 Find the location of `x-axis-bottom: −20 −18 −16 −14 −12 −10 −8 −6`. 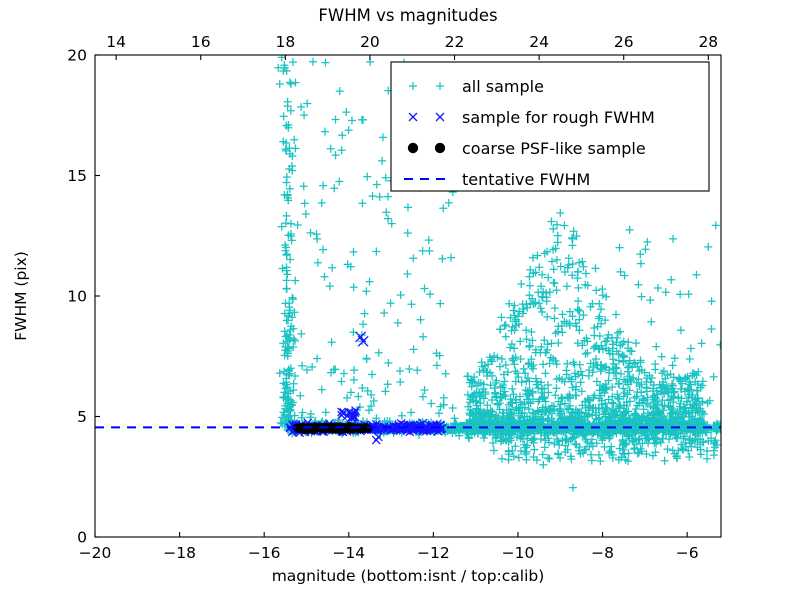

x-axis-bottom: −20 −18 −16 −14 −12 −10 −8 −6 is located at coordinates (389, 547).